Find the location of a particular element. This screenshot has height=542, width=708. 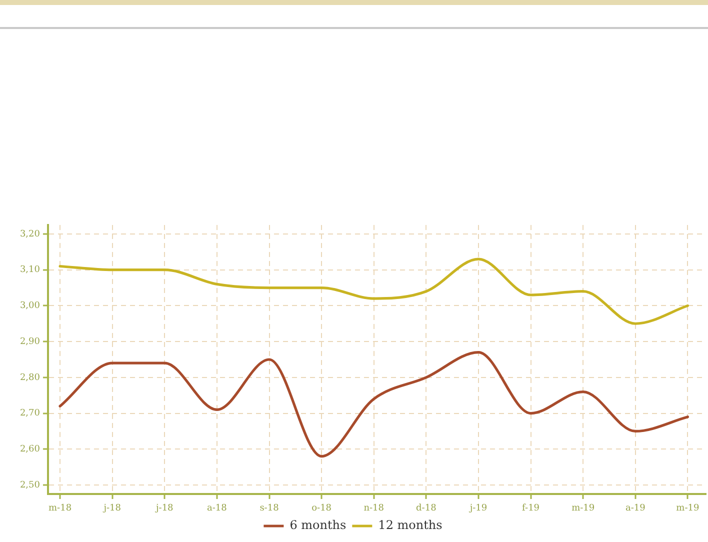

x-tick-label: a-18 is located at coordinates (217, 509).